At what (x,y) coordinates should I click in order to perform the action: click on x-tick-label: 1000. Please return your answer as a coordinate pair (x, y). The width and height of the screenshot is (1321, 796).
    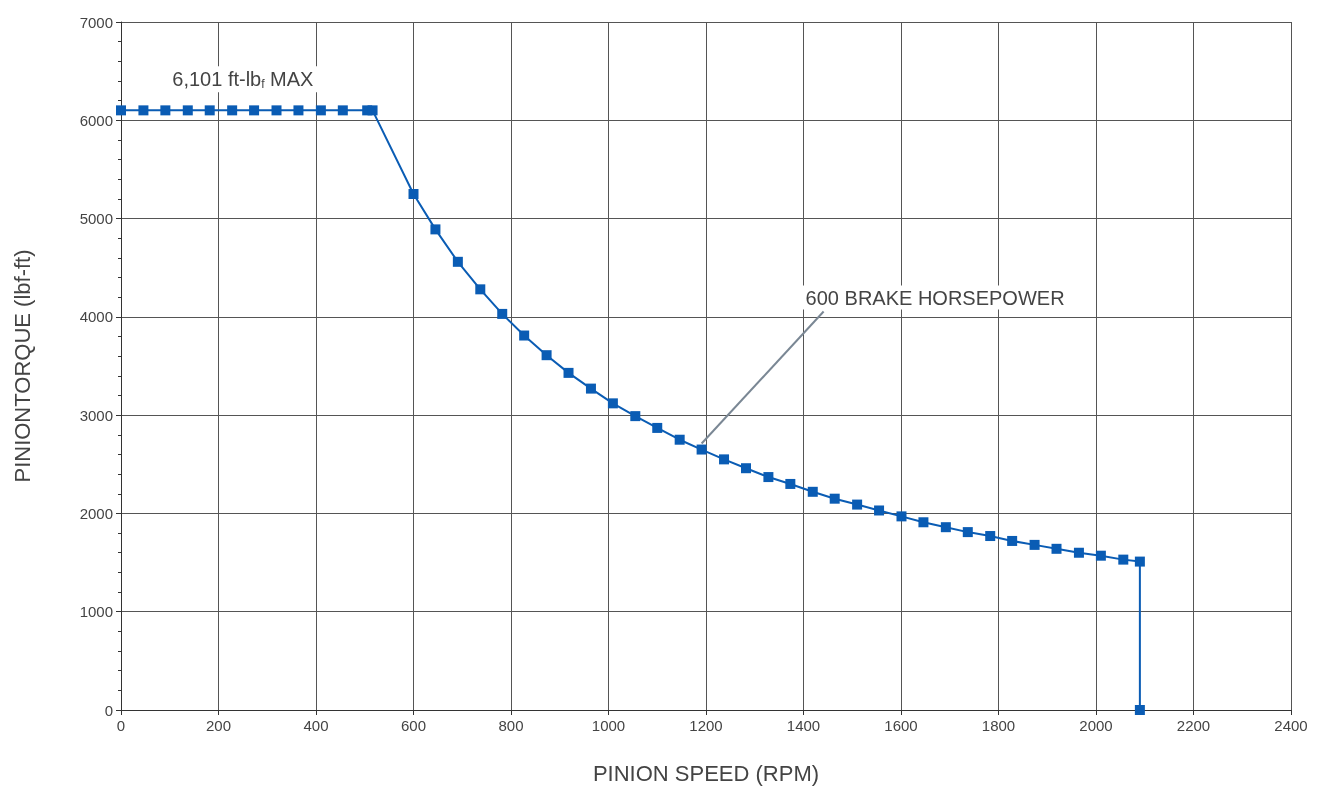
    Looking at the image, I should click on (608, 725).